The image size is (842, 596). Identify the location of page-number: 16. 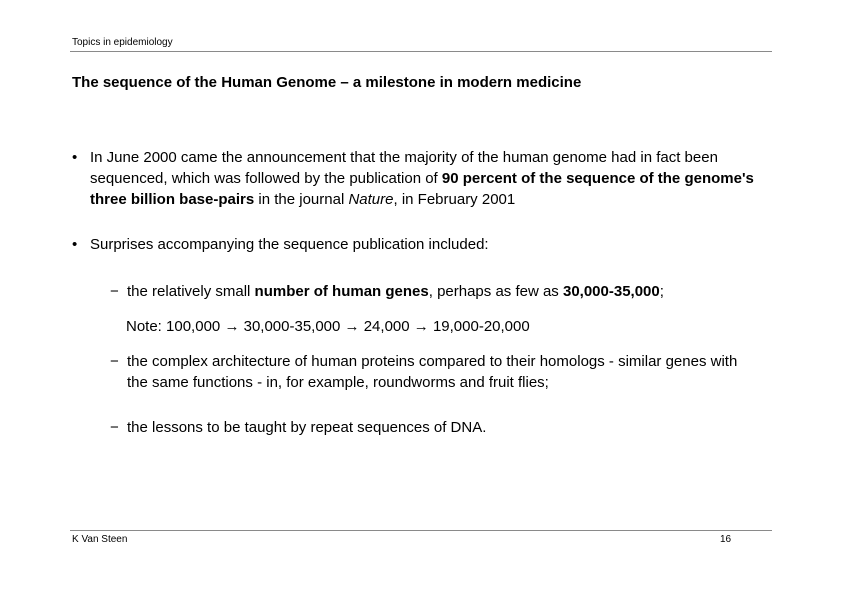
(726, 539).